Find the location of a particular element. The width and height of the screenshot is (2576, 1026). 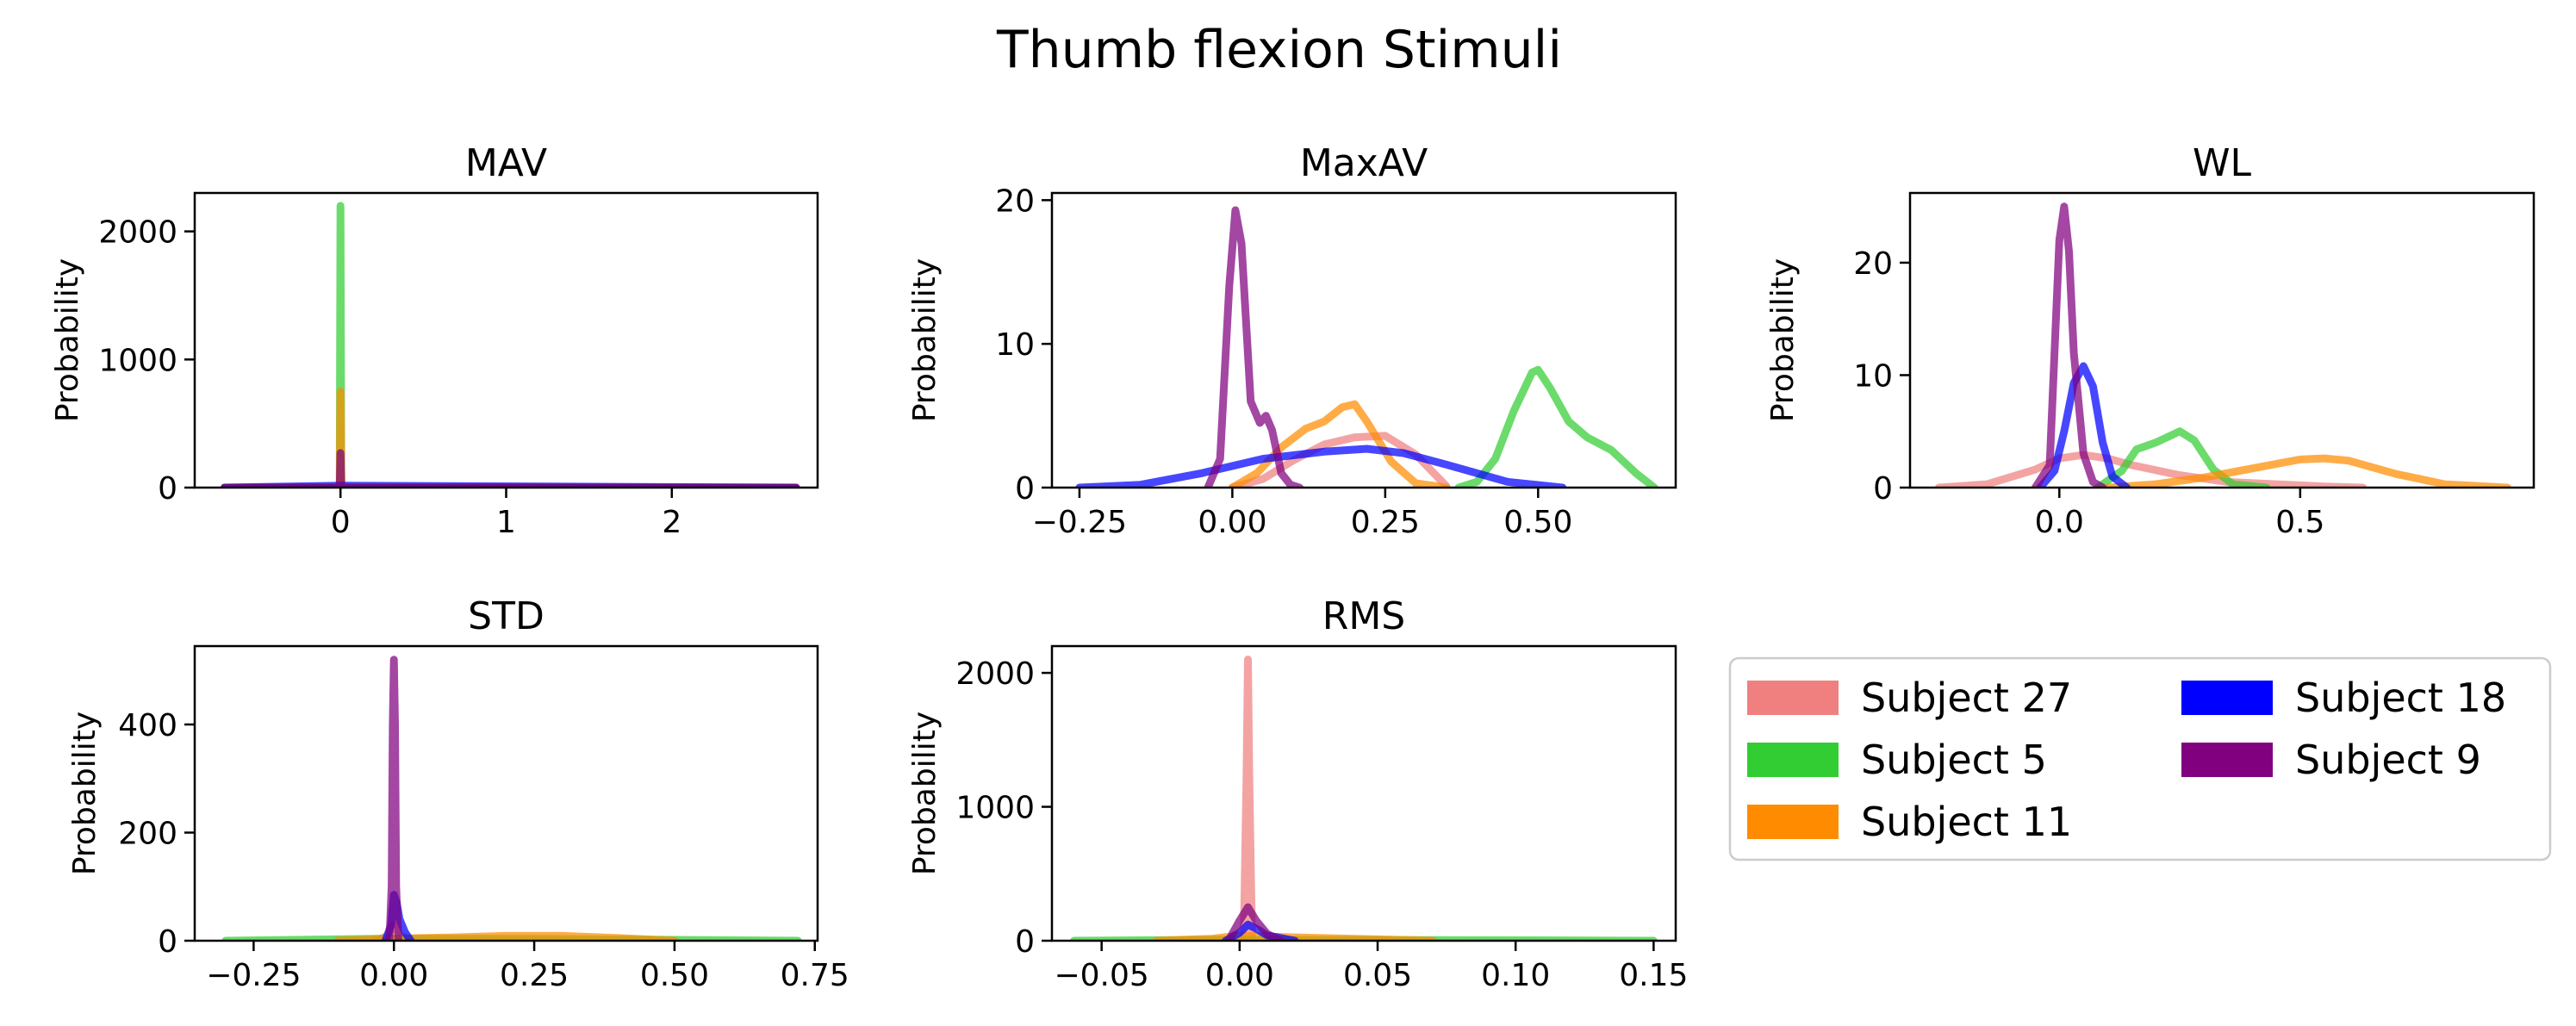

legend-label-subject-27: Subject 27 is located at coordinates (1967, 698).